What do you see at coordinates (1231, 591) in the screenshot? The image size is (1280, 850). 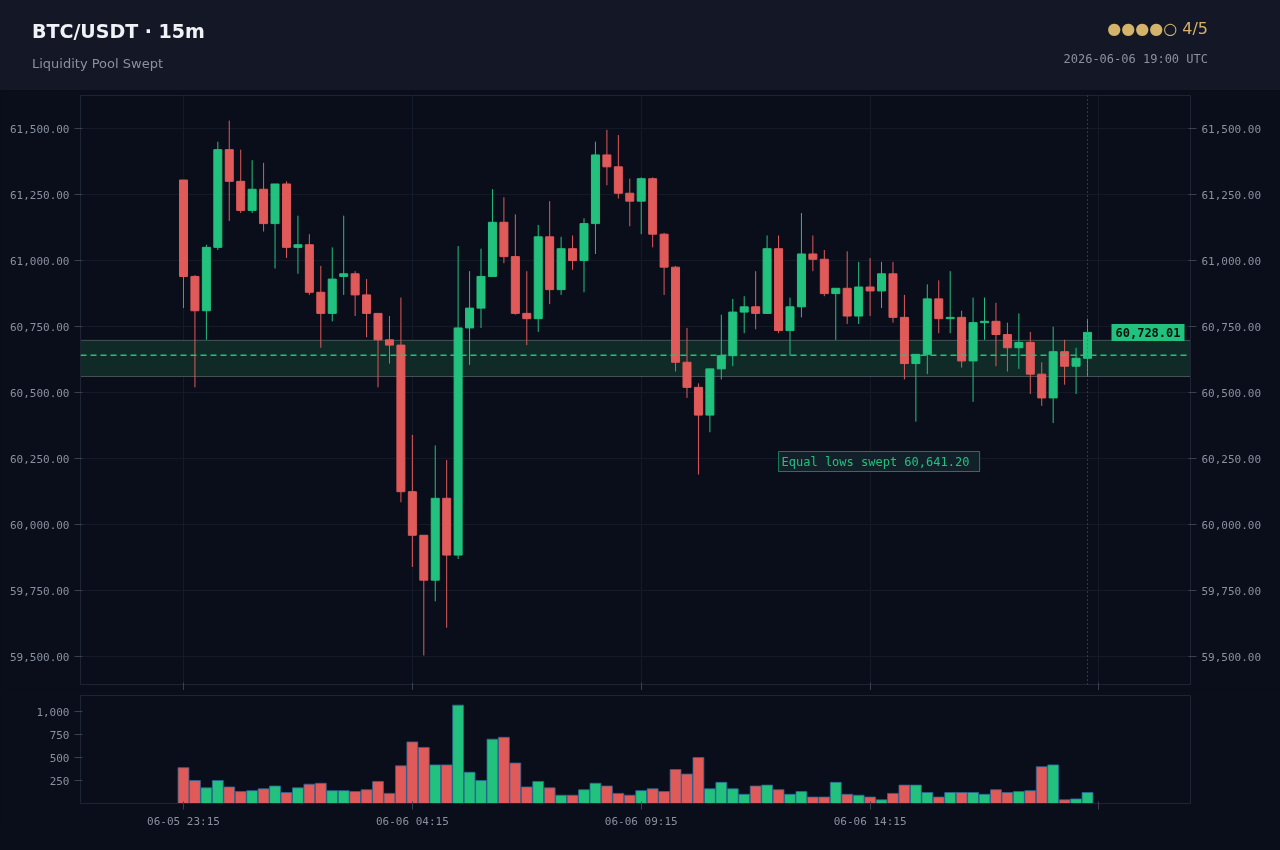 I see `y2-tick-label: 59,750.00` at bounding box center [1231, 591].